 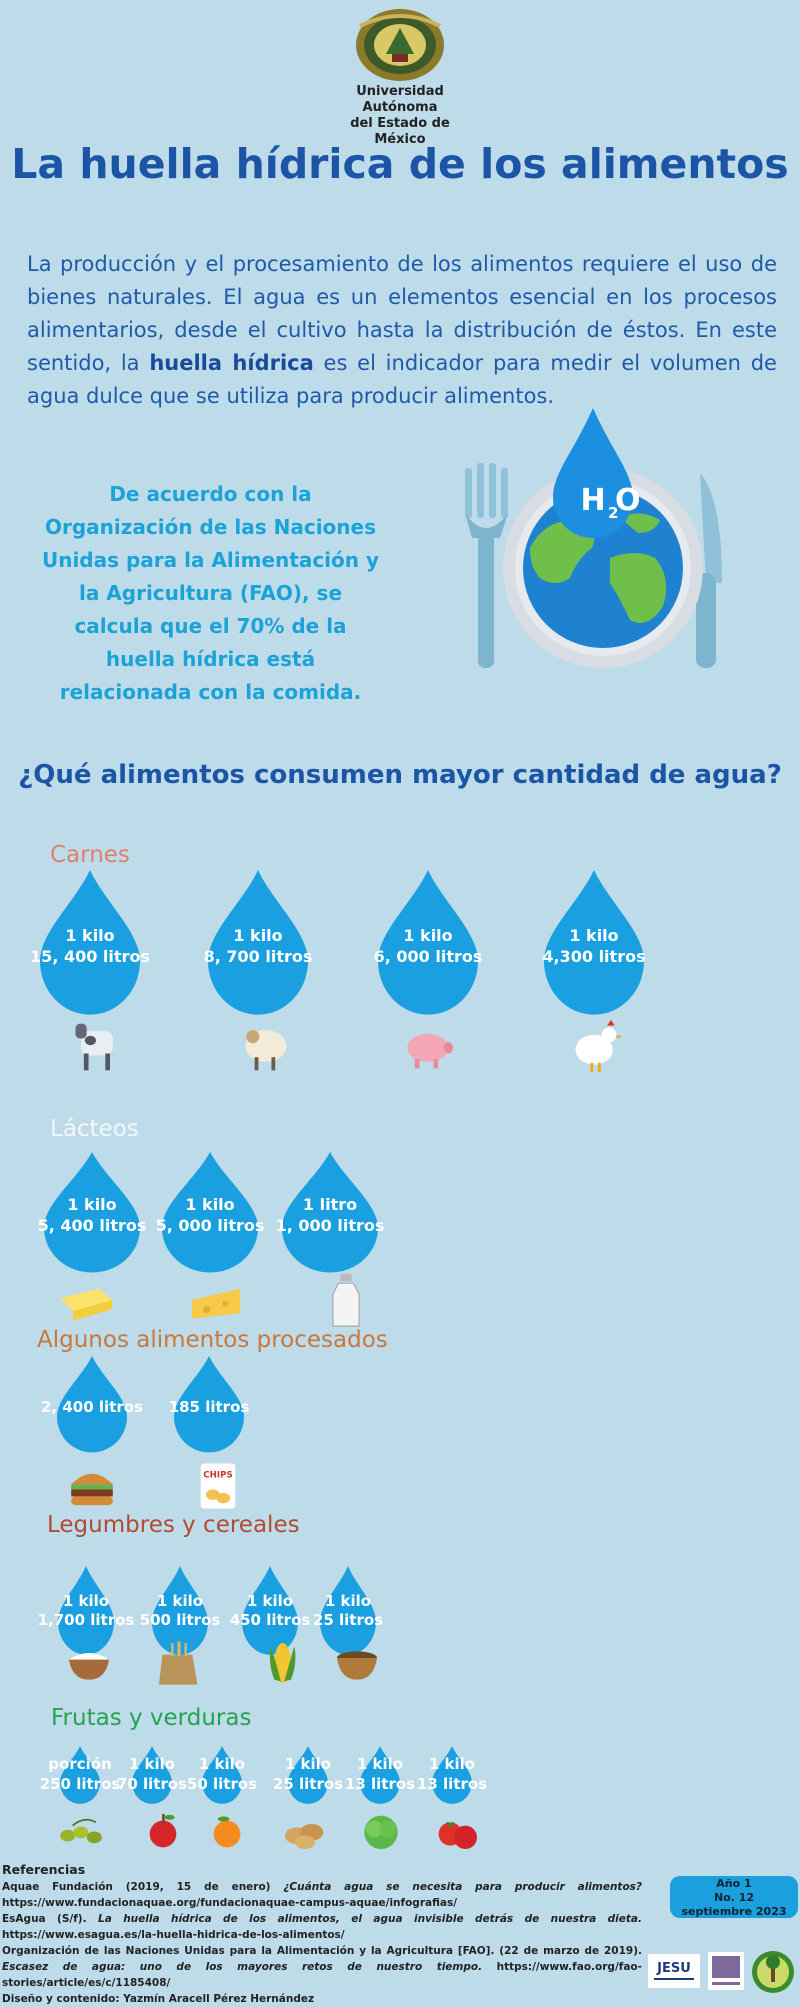 I want to click on drop-label-water: 1, 000 litros, so click(x=330, y=1225).